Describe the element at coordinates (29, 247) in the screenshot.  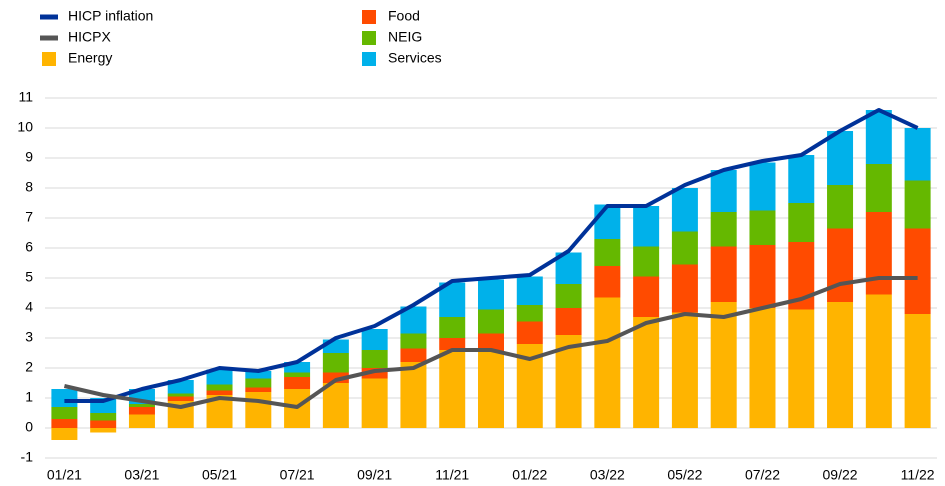
I see `y-tick-label: 6` at that location.